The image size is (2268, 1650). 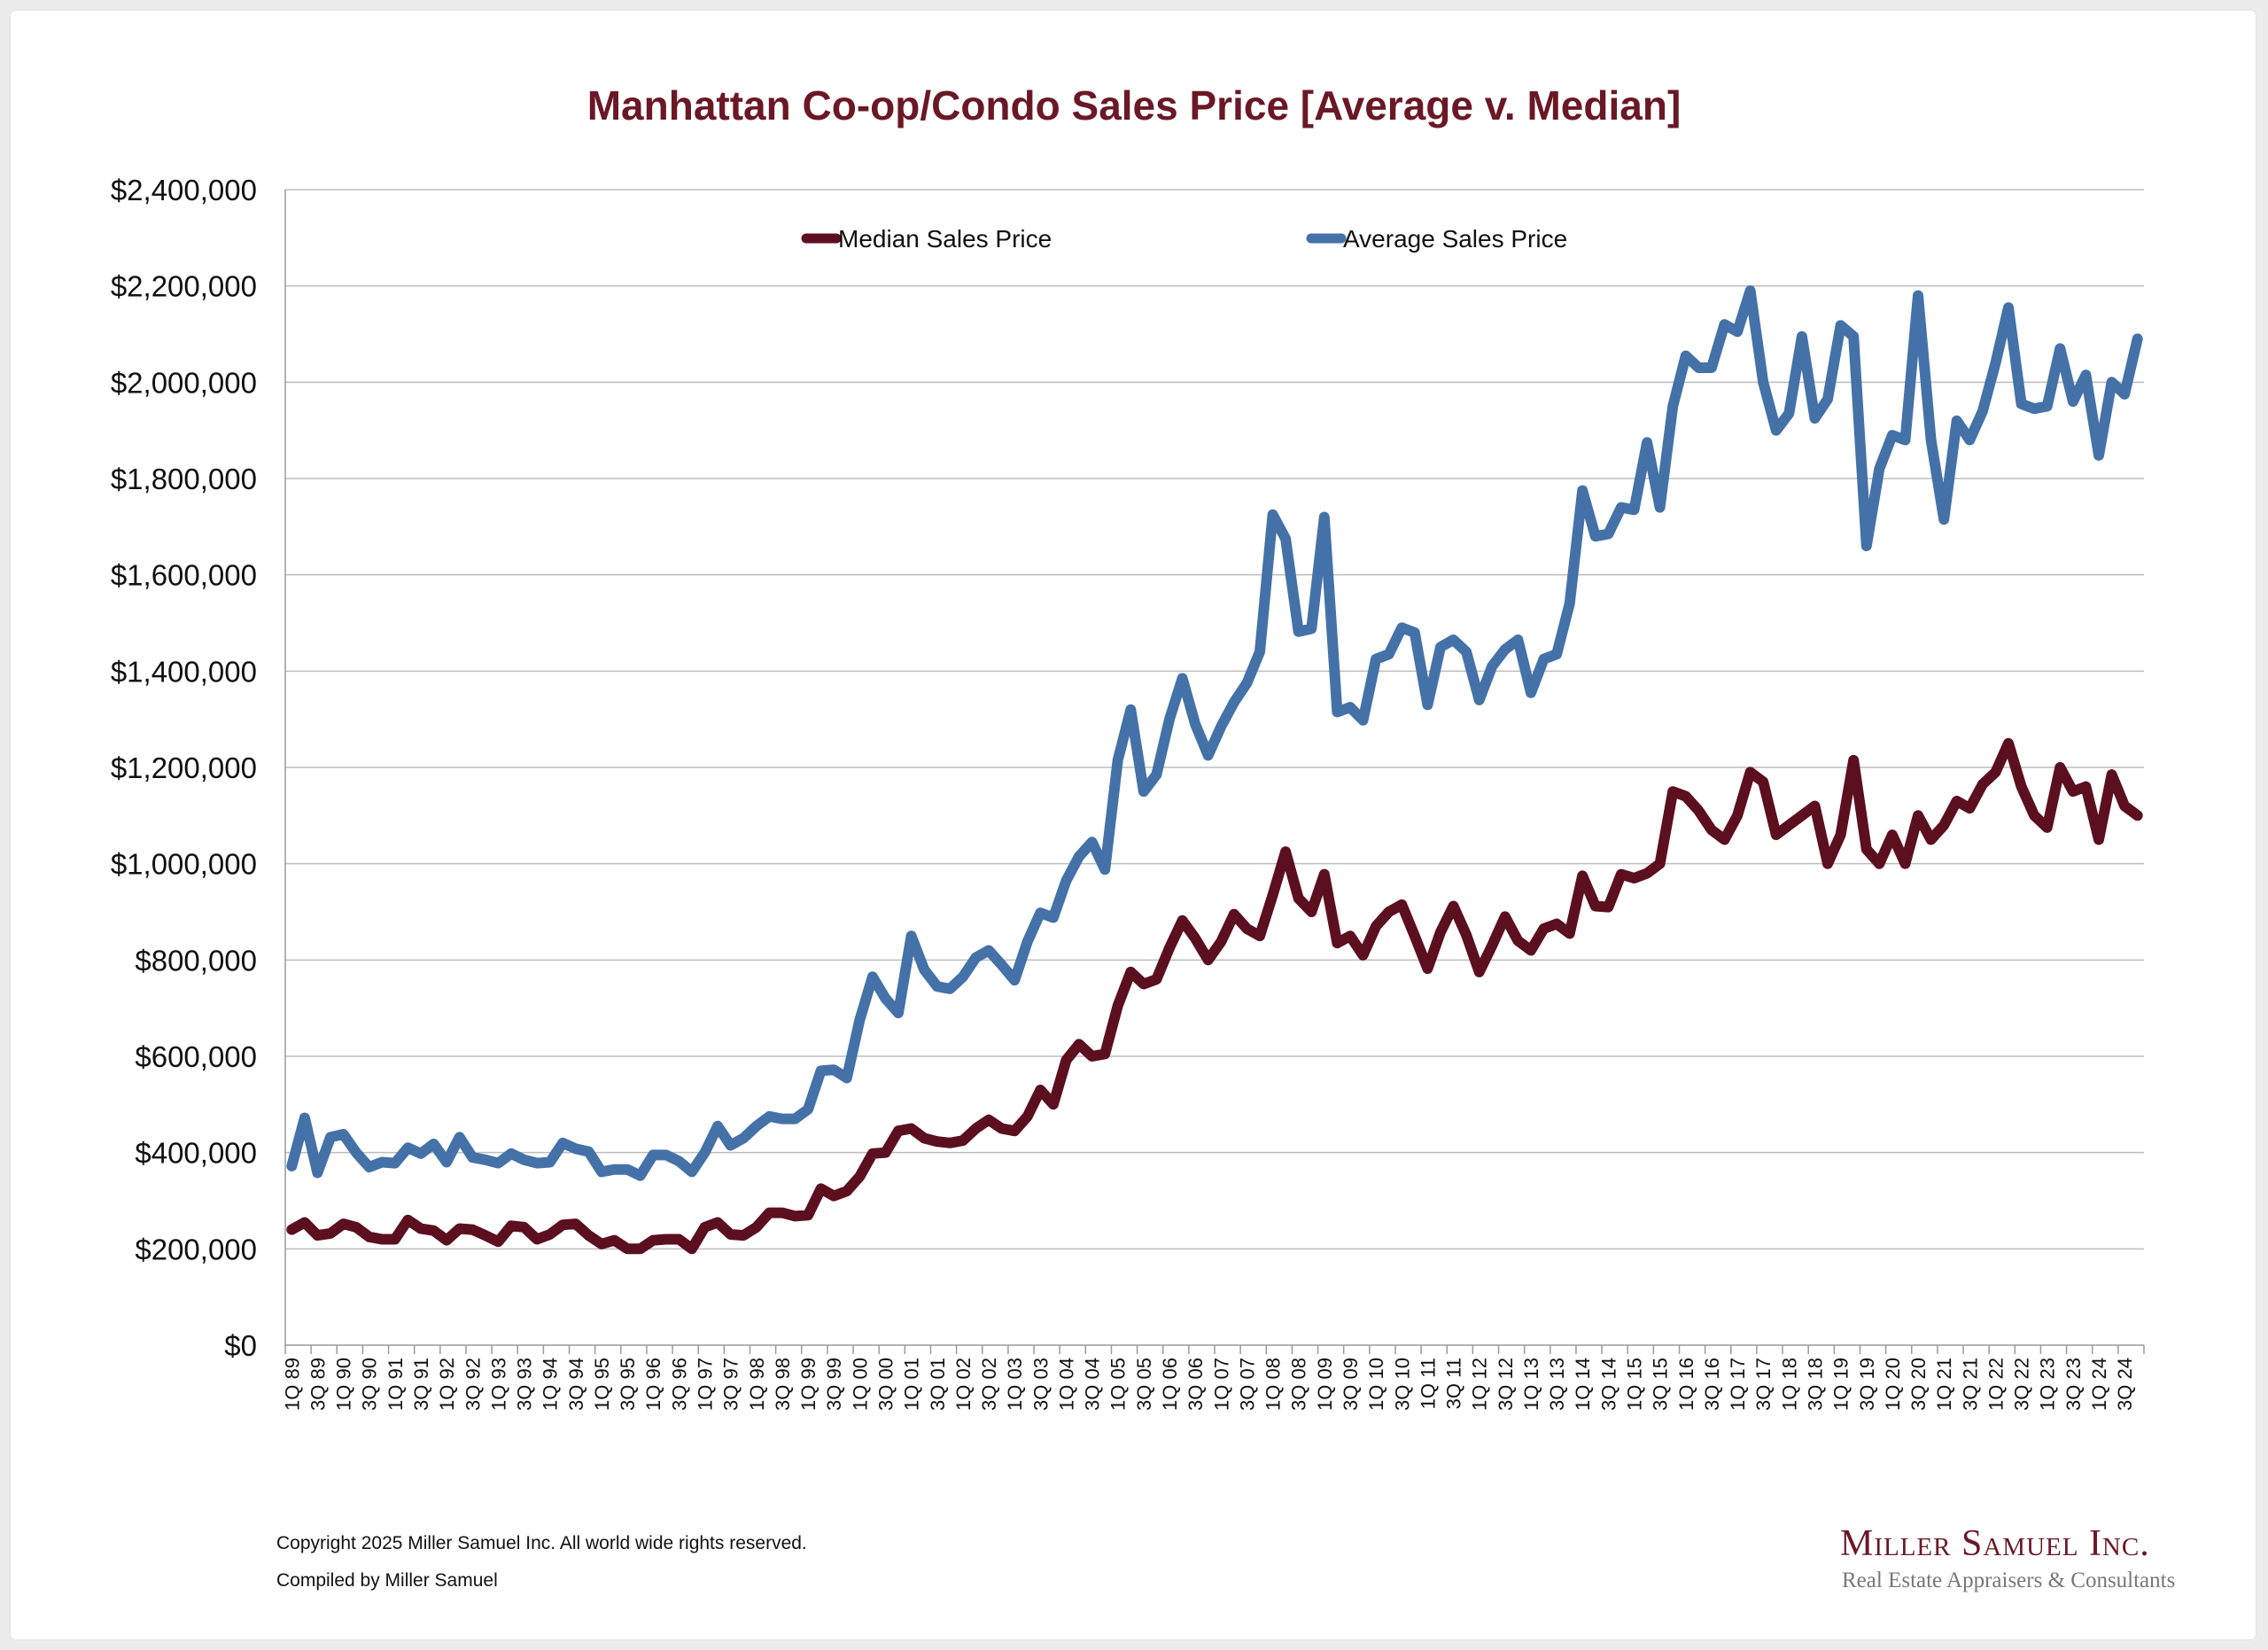 What do you see at coordinates (963, 1384) in the screenshot?
I see `x-tick-label: 1Q 02` at bounding box center [963, 1384].